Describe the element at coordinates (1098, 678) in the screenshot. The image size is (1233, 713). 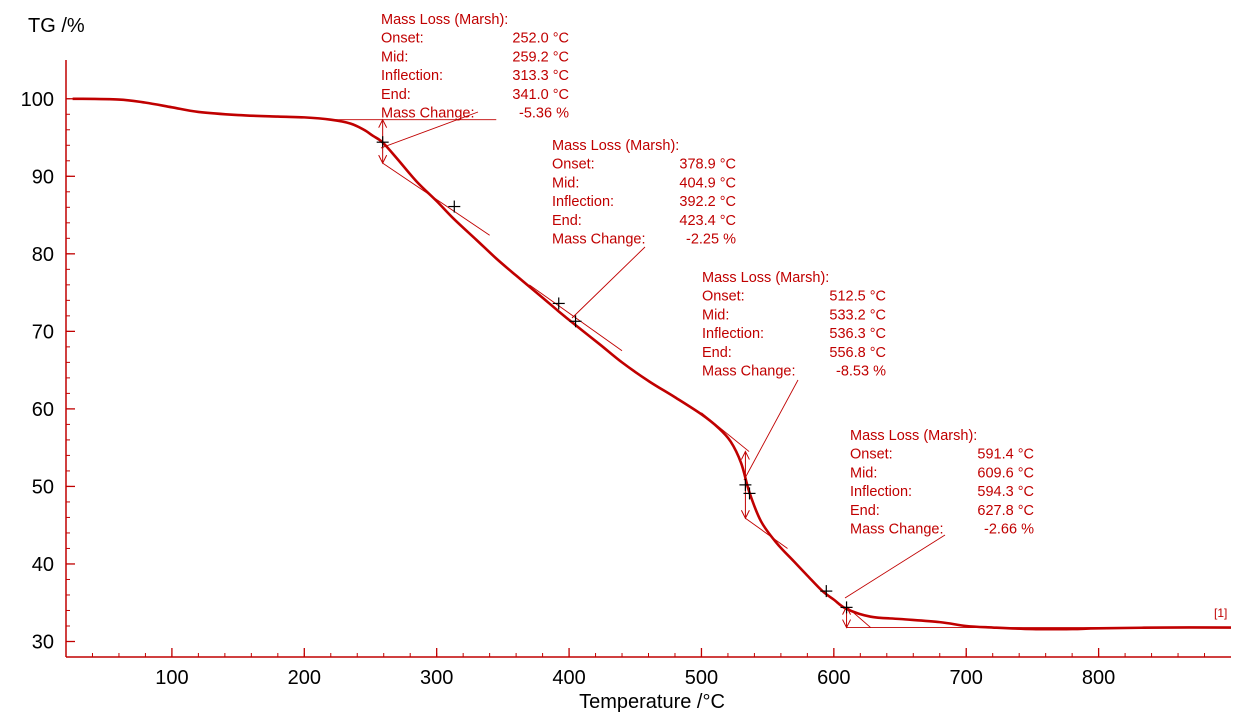
I see `x-tick-label: 800` at that location.